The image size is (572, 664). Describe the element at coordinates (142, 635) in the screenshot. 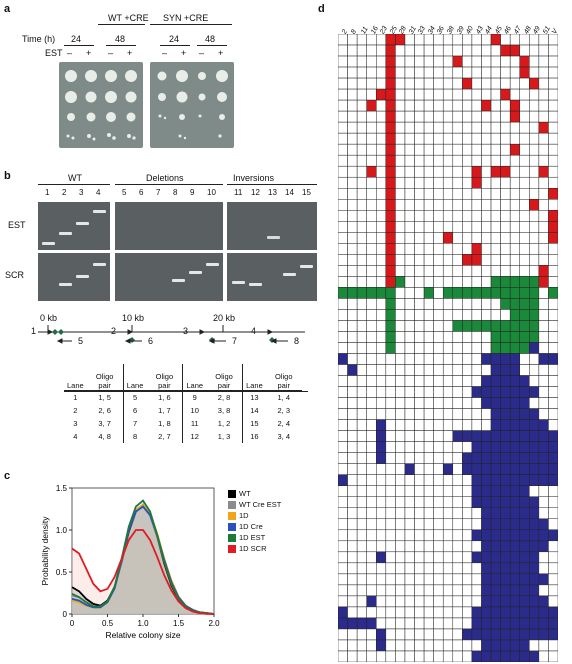

I see `x-axis-label: Relative colony size` at that location.